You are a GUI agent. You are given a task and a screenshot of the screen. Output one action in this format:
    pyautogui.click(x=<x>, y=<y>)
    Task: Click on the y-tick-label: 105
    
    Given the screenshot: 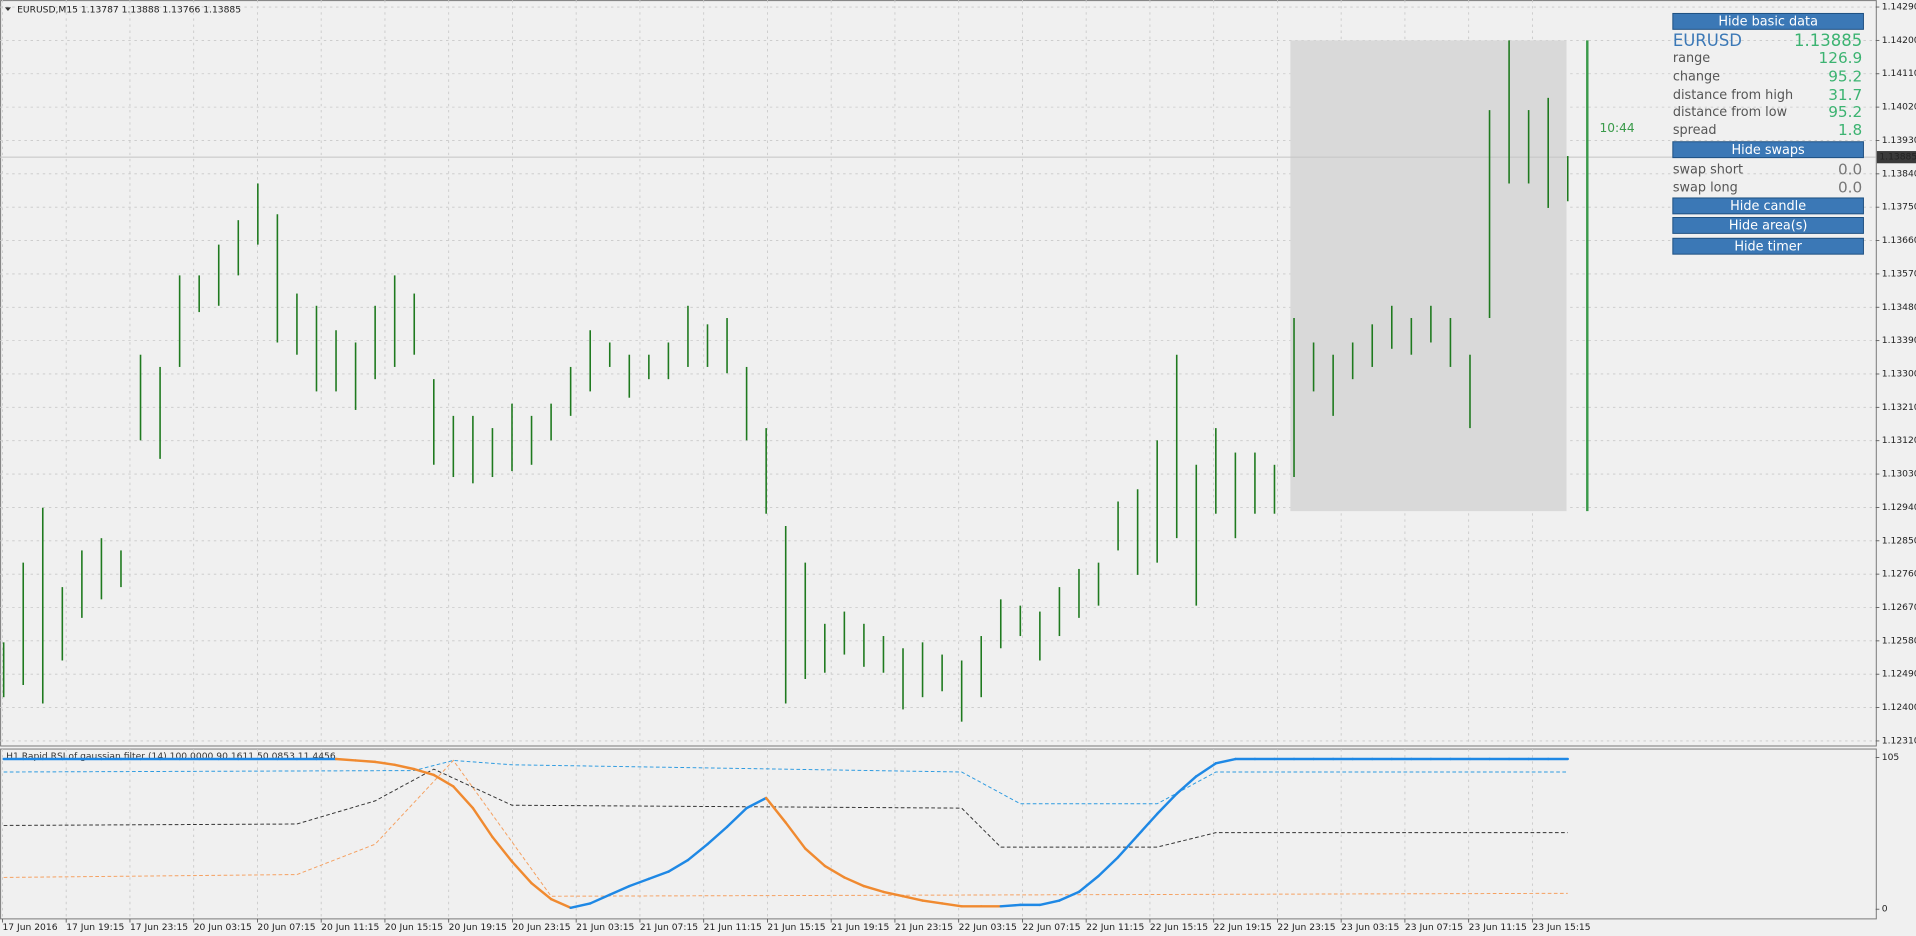 What is the action you would take?
    pyautogui.click(x=1891, y=757)
    